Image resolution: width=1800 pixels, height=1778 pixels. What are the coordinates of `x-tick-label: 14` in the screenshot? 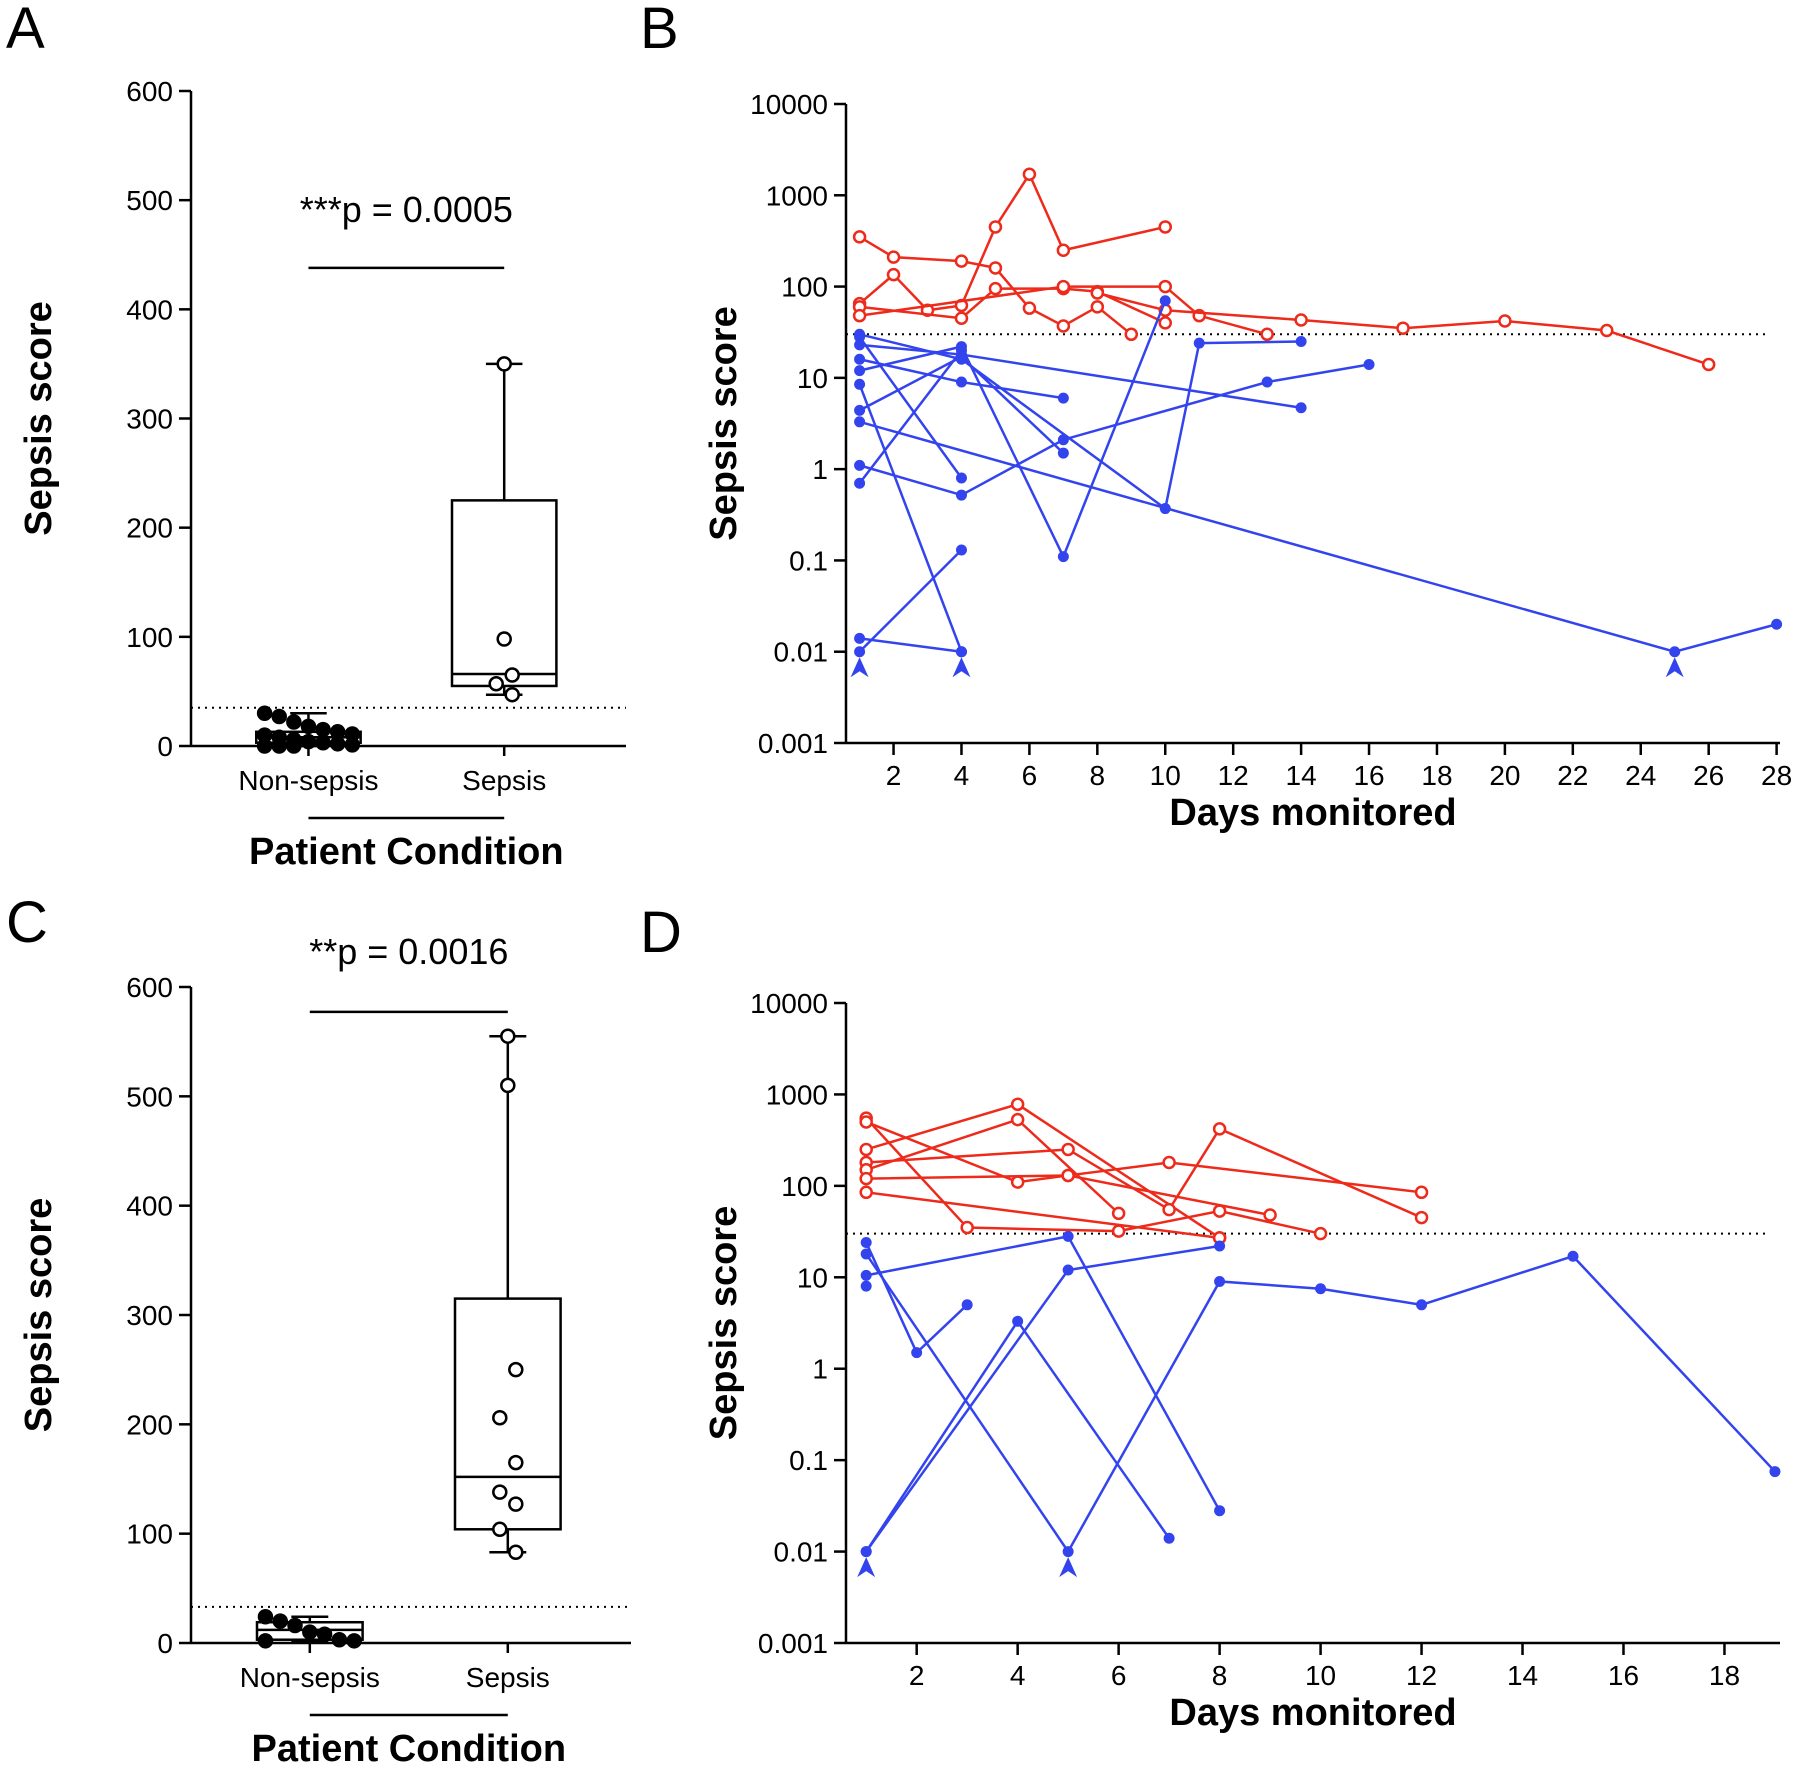 It's located at (1301, 775).